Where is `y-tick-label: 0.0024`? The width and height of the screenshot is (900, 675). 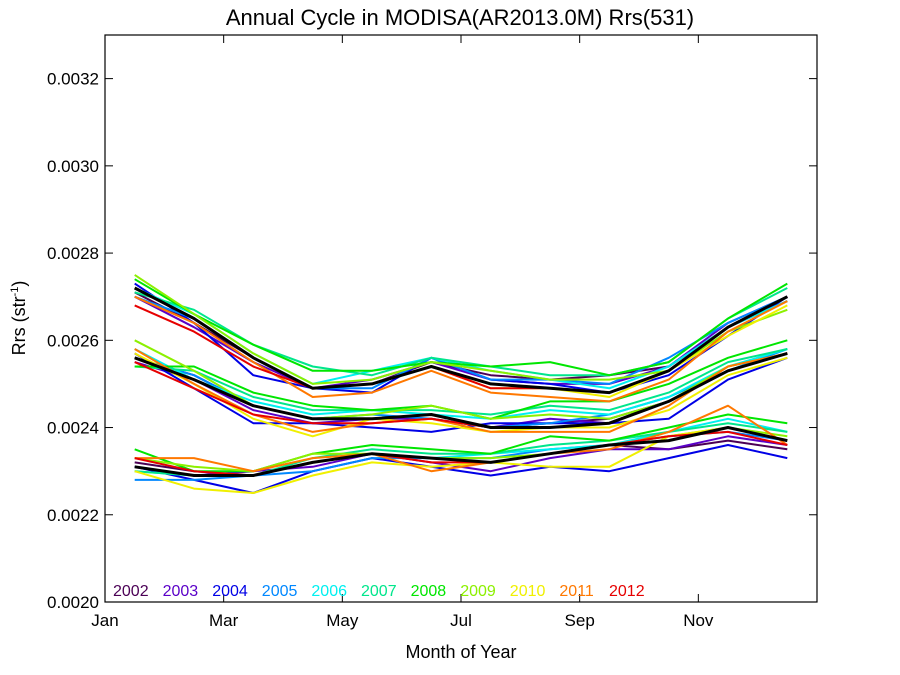
y-tick-label: 0.0024 is located at coordinates (73, 428).